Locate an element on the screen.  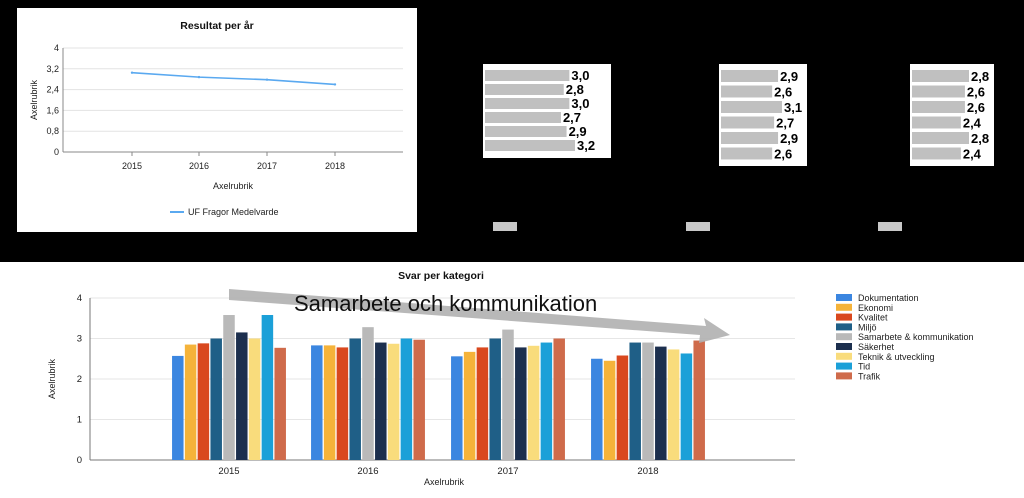
legend-label: Säkerhet is located at coordinates (876, 347).